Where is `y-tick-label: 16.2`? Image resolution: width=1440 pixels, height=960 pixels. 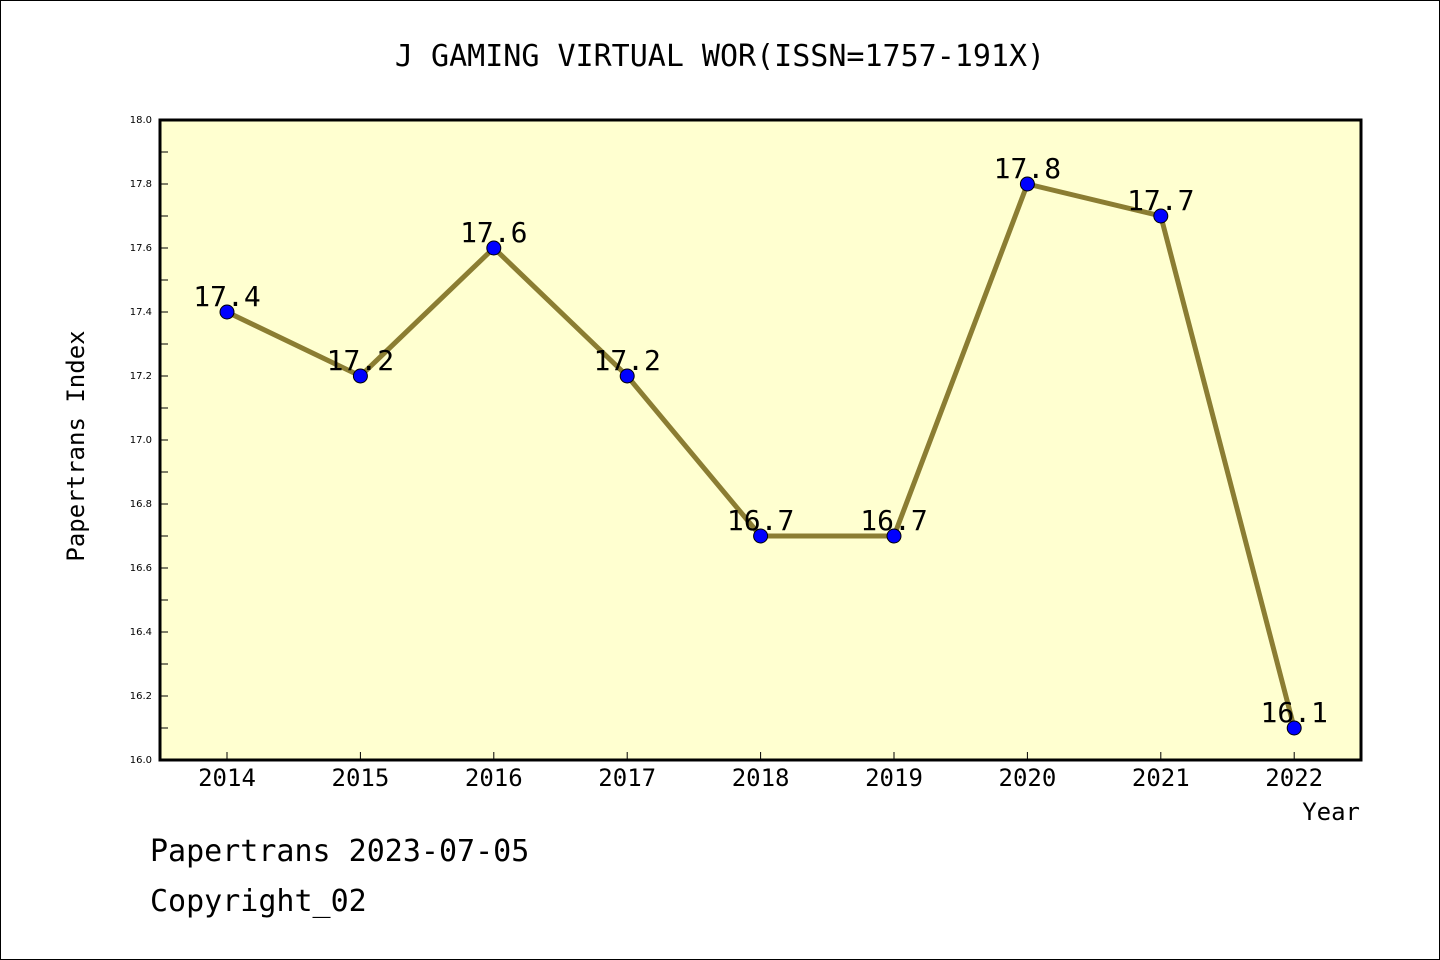
y-tick-label: 16.2 is located at coordinates (141, 696).